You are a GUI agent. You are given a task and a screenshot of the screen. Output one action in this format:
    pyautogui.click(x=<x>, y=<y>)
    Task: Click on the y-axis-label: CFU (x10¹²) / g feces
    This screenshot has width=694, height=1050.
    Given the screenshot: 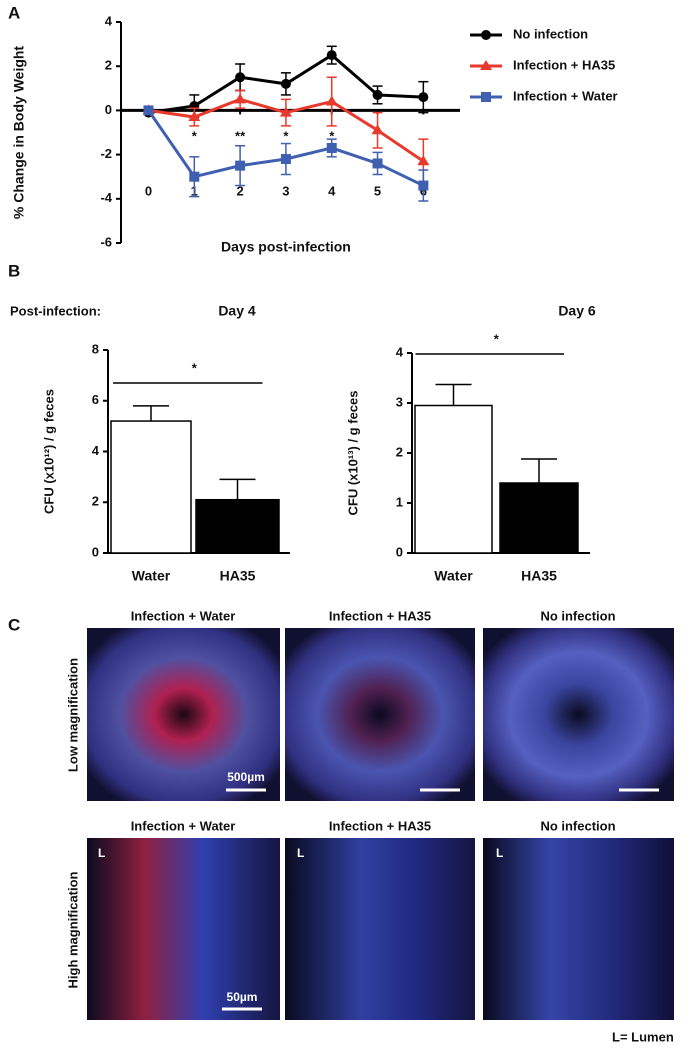 What is the action you would take?
    pyautogui.click(x=48, y=451)
    